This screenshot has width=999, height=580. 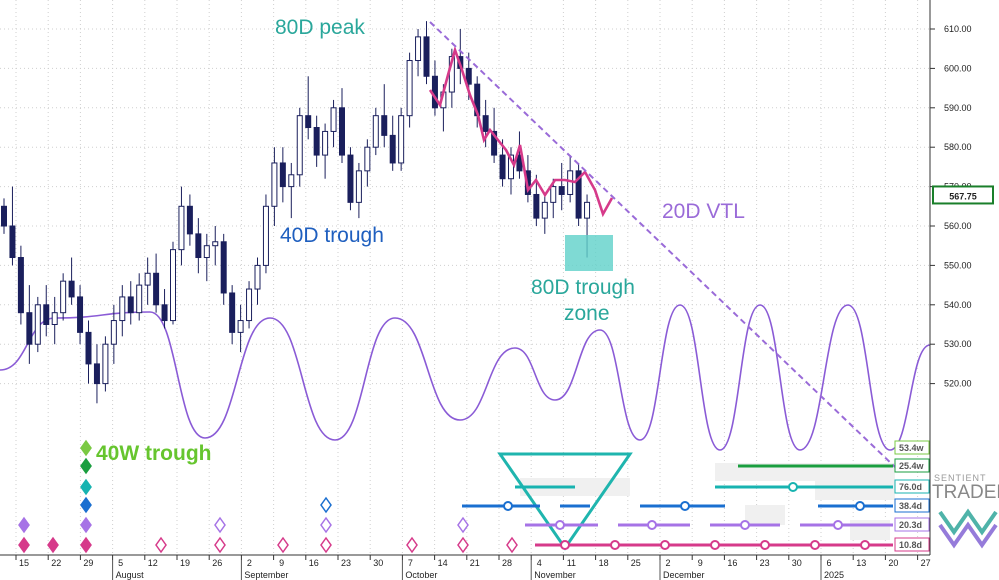 I want to click on annotation-80d-peak: 80D peak, so click(x=320, y=27).